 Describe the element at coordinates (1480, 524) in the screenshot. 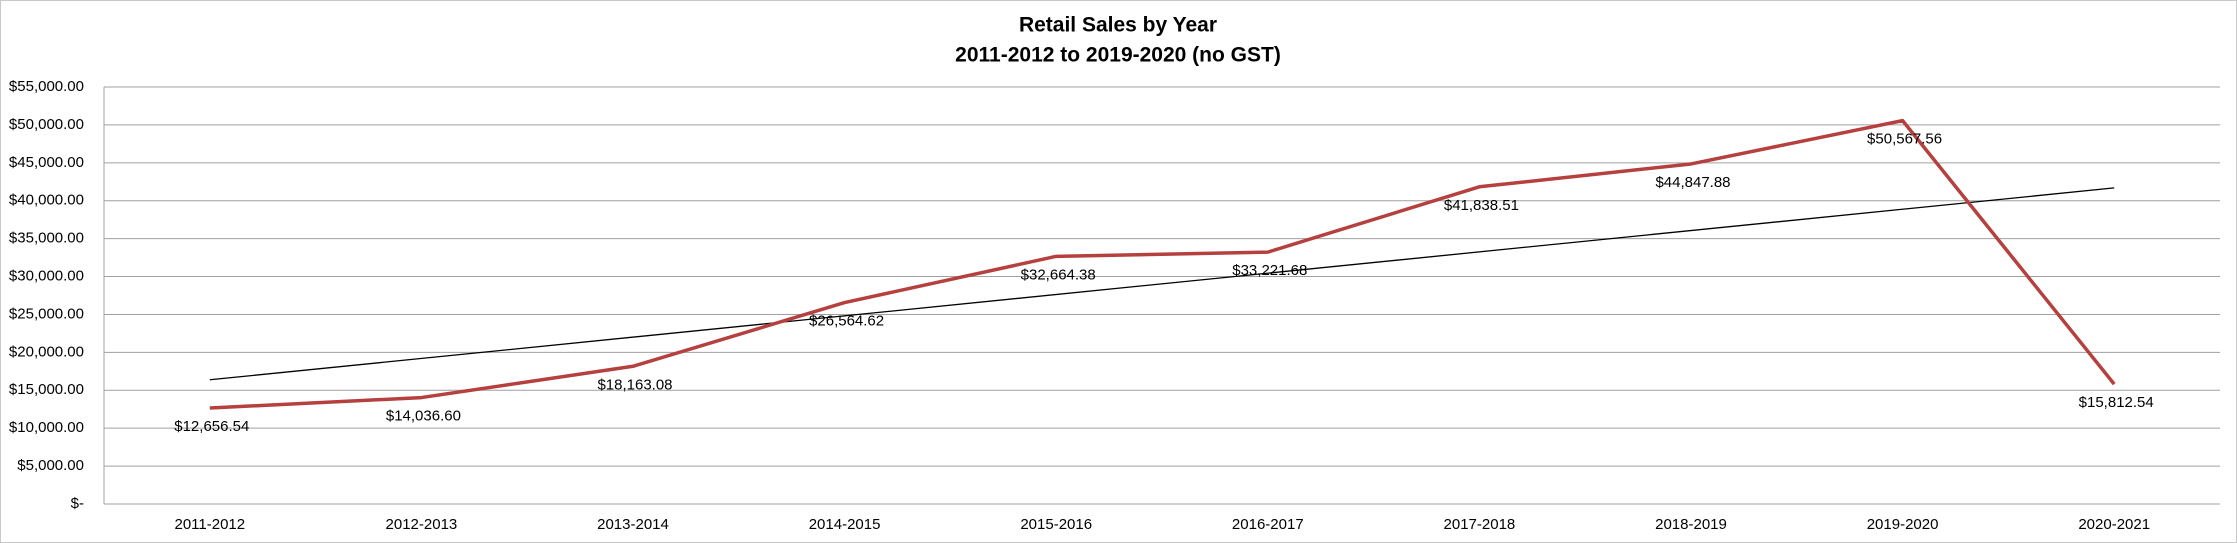

I see `x-tick-label: 2017-2018` at that location.